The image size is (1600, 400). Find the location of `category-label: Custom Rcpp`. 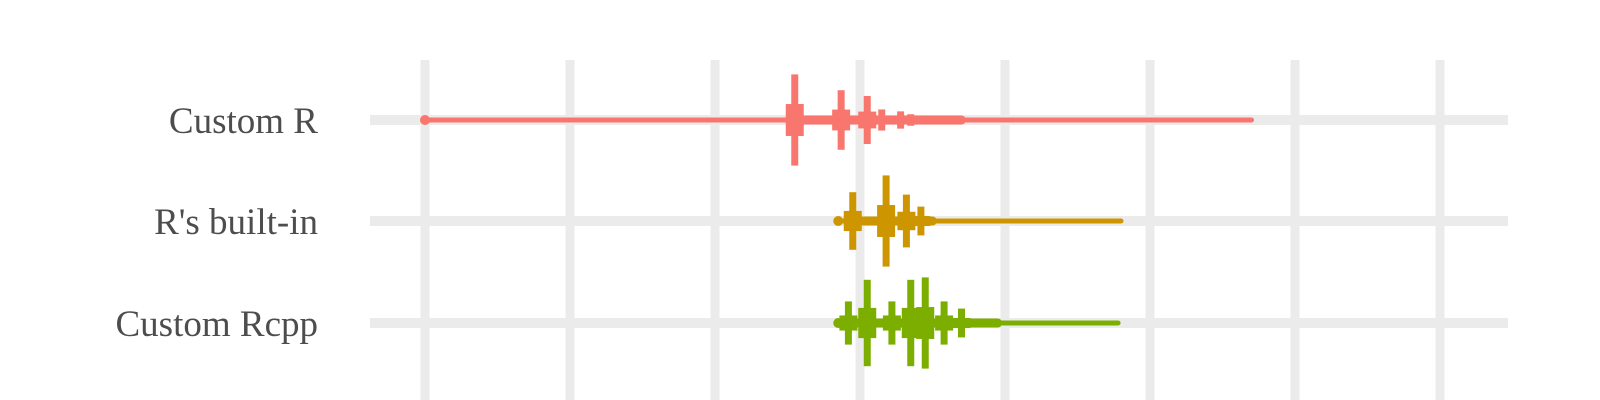

category-label: Custom Rcpp is located at coordinates (217, 324).